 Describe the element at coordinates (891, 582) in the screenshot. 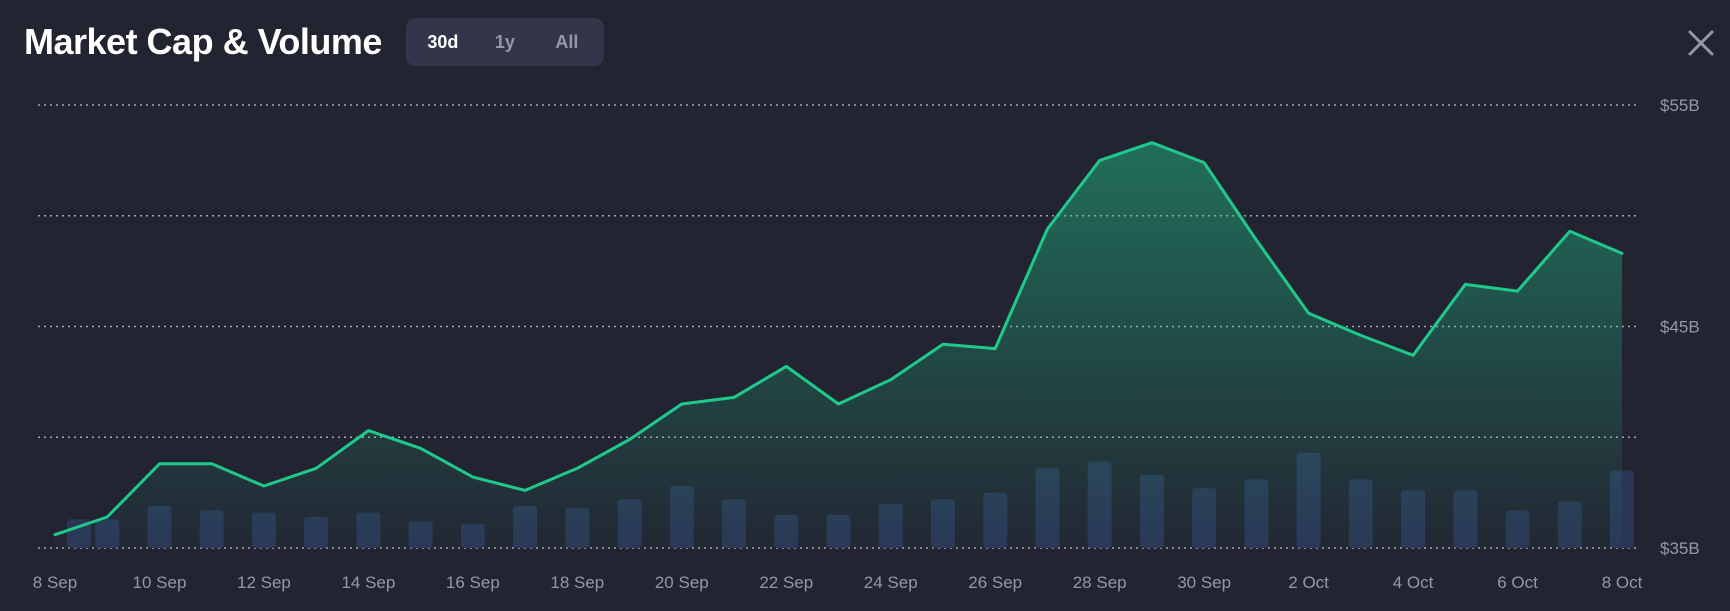

I see `x-tick-label: 24 Sep` at that location.